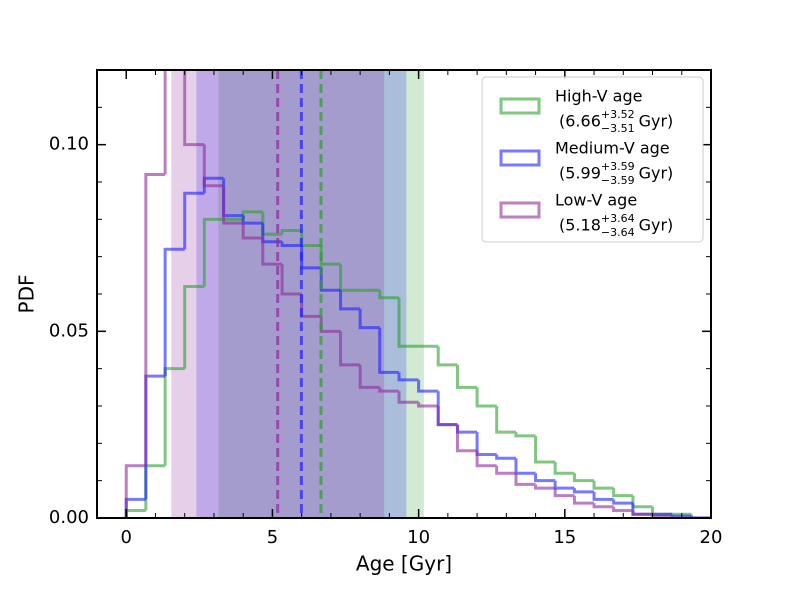 This screenshot has height=592, width=789. What do you see at coordinates (418, 537) in the screenshot?
I see `x-tick-label: 10` at bounding box center [418, 537].